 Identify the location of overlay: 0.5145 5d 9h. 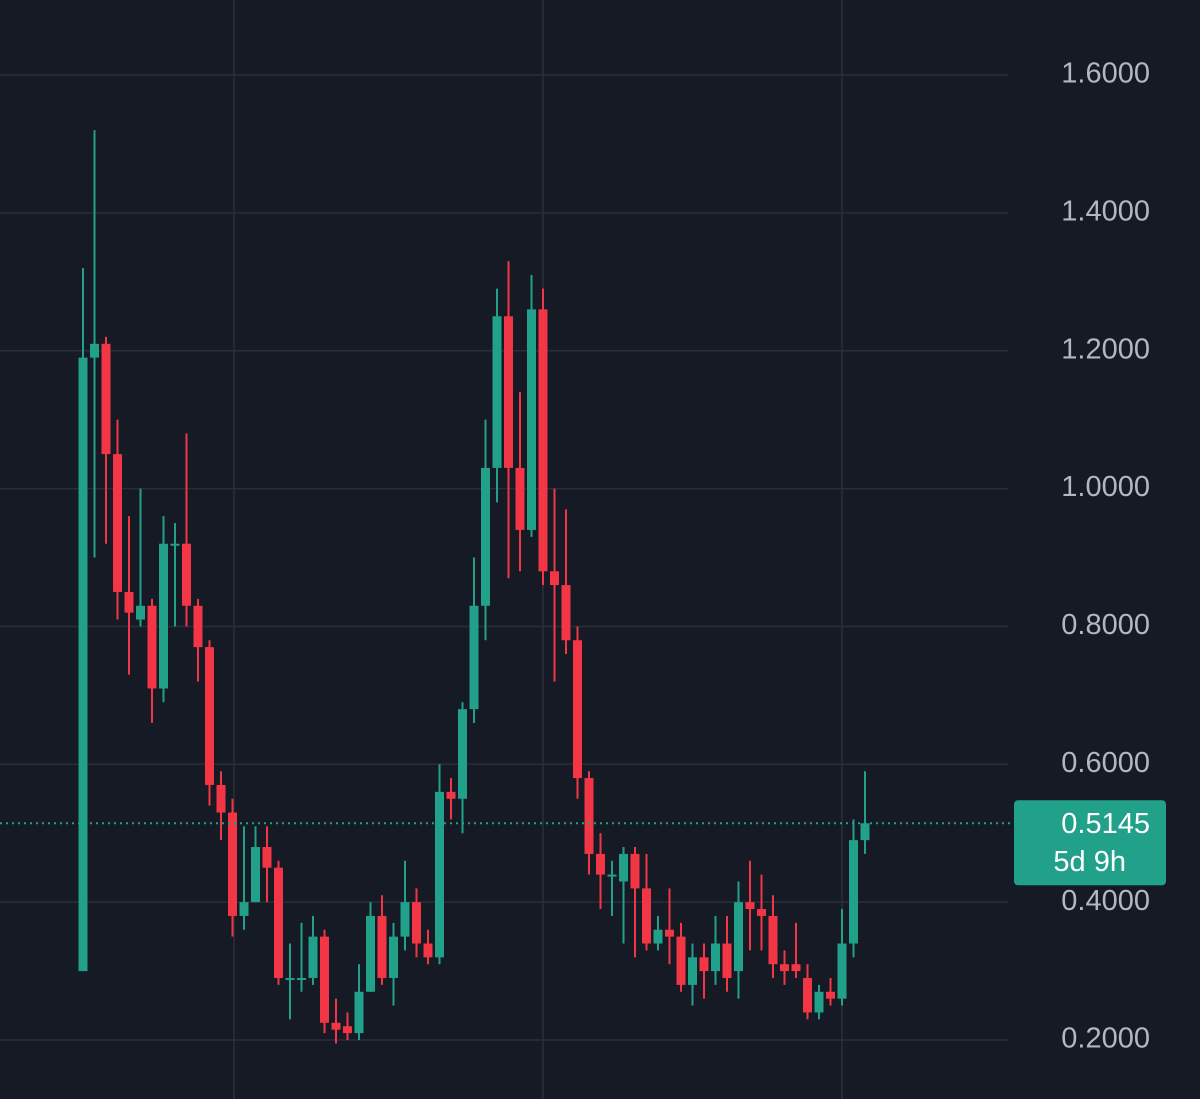
(583, 843).